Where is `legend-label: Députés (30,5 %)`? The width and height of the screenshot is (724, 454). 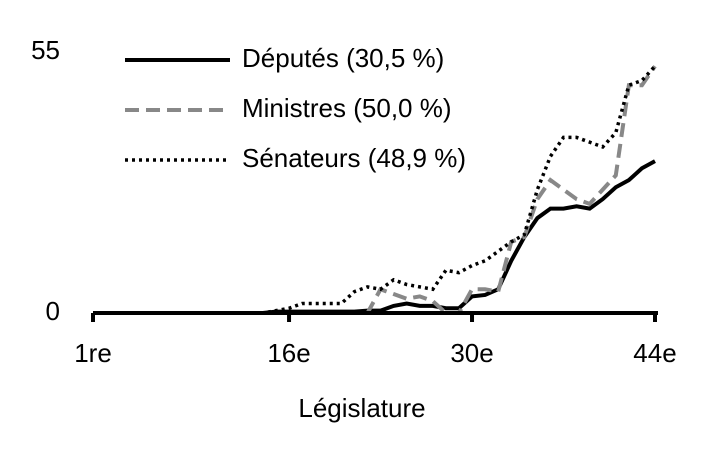
legend-label: Députés (30,5 %) is located at coordinates (343, 58).